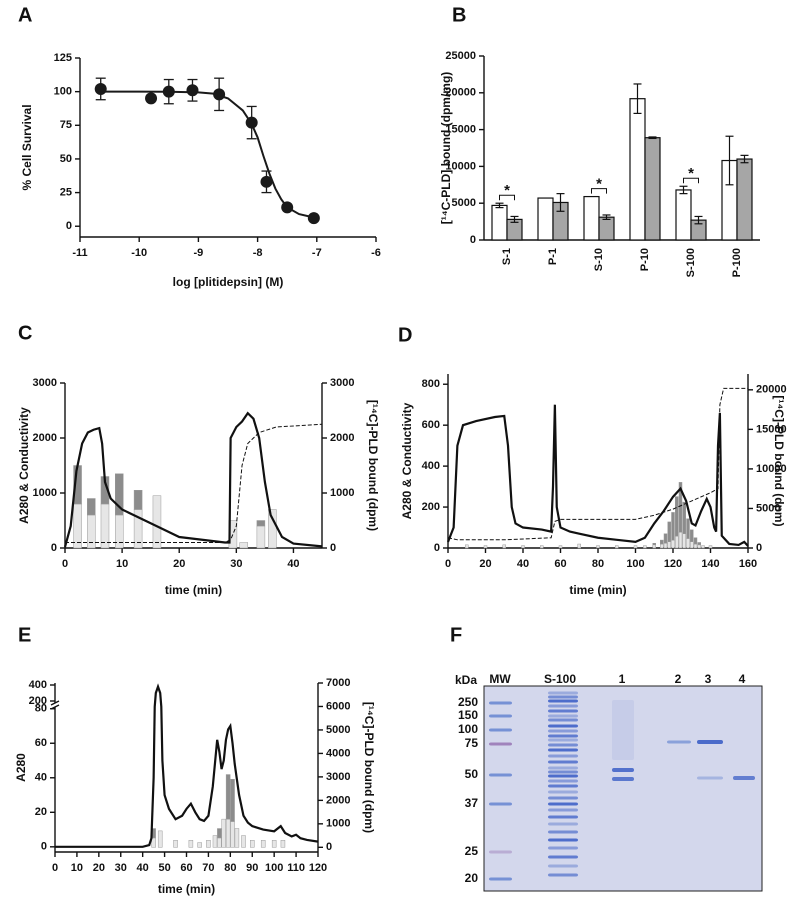 The width and height of the screenshot is (787, 903). What do you see at coordinates (24, 635) in the screenshot?
I see `panel-letter: E` at bounding box center [24, 635].